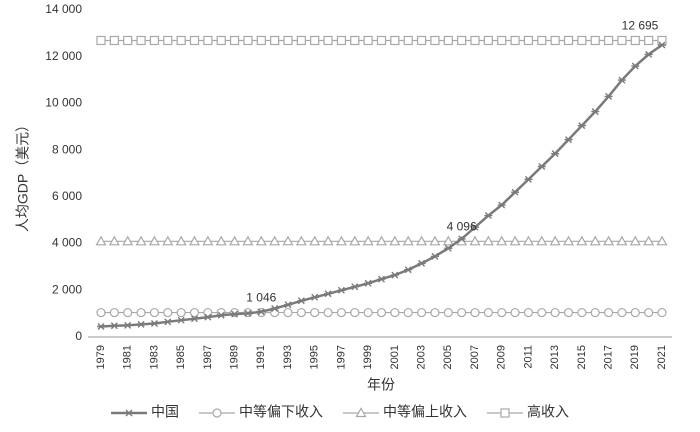 Image resolution: width=700 pixels, height=432 pixels. What do you see at coordinates (67, 243) in the screenshot?
I see `y-tick-label: 4 000` at bounding box center [67, 243].